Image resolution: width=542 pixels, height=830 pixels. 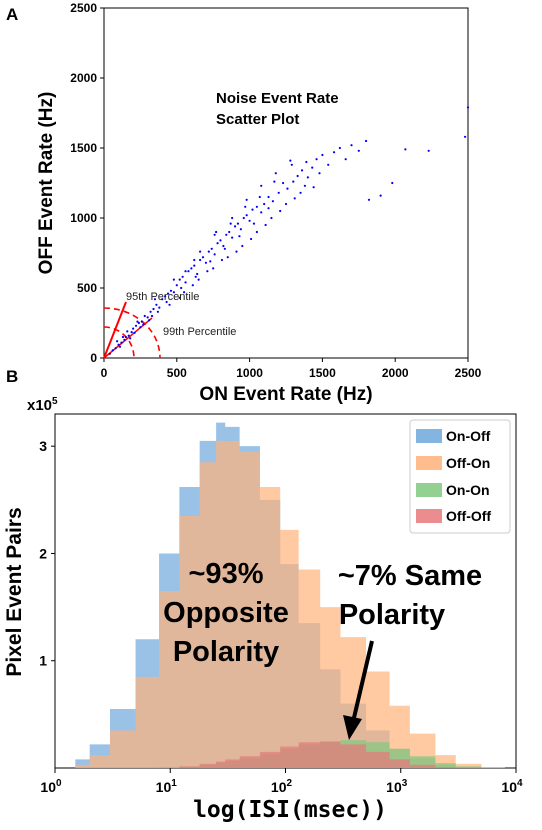 What do you see at coordinates (162, 297) in the screenshot?
I see `annotation-95th: 95th Percentile` at bounding box center [162, 297].